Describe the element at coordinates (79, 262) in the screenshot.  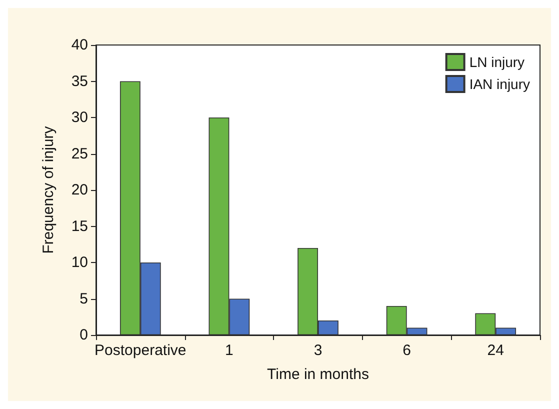
I see `y-tick-label: 10` at that location.